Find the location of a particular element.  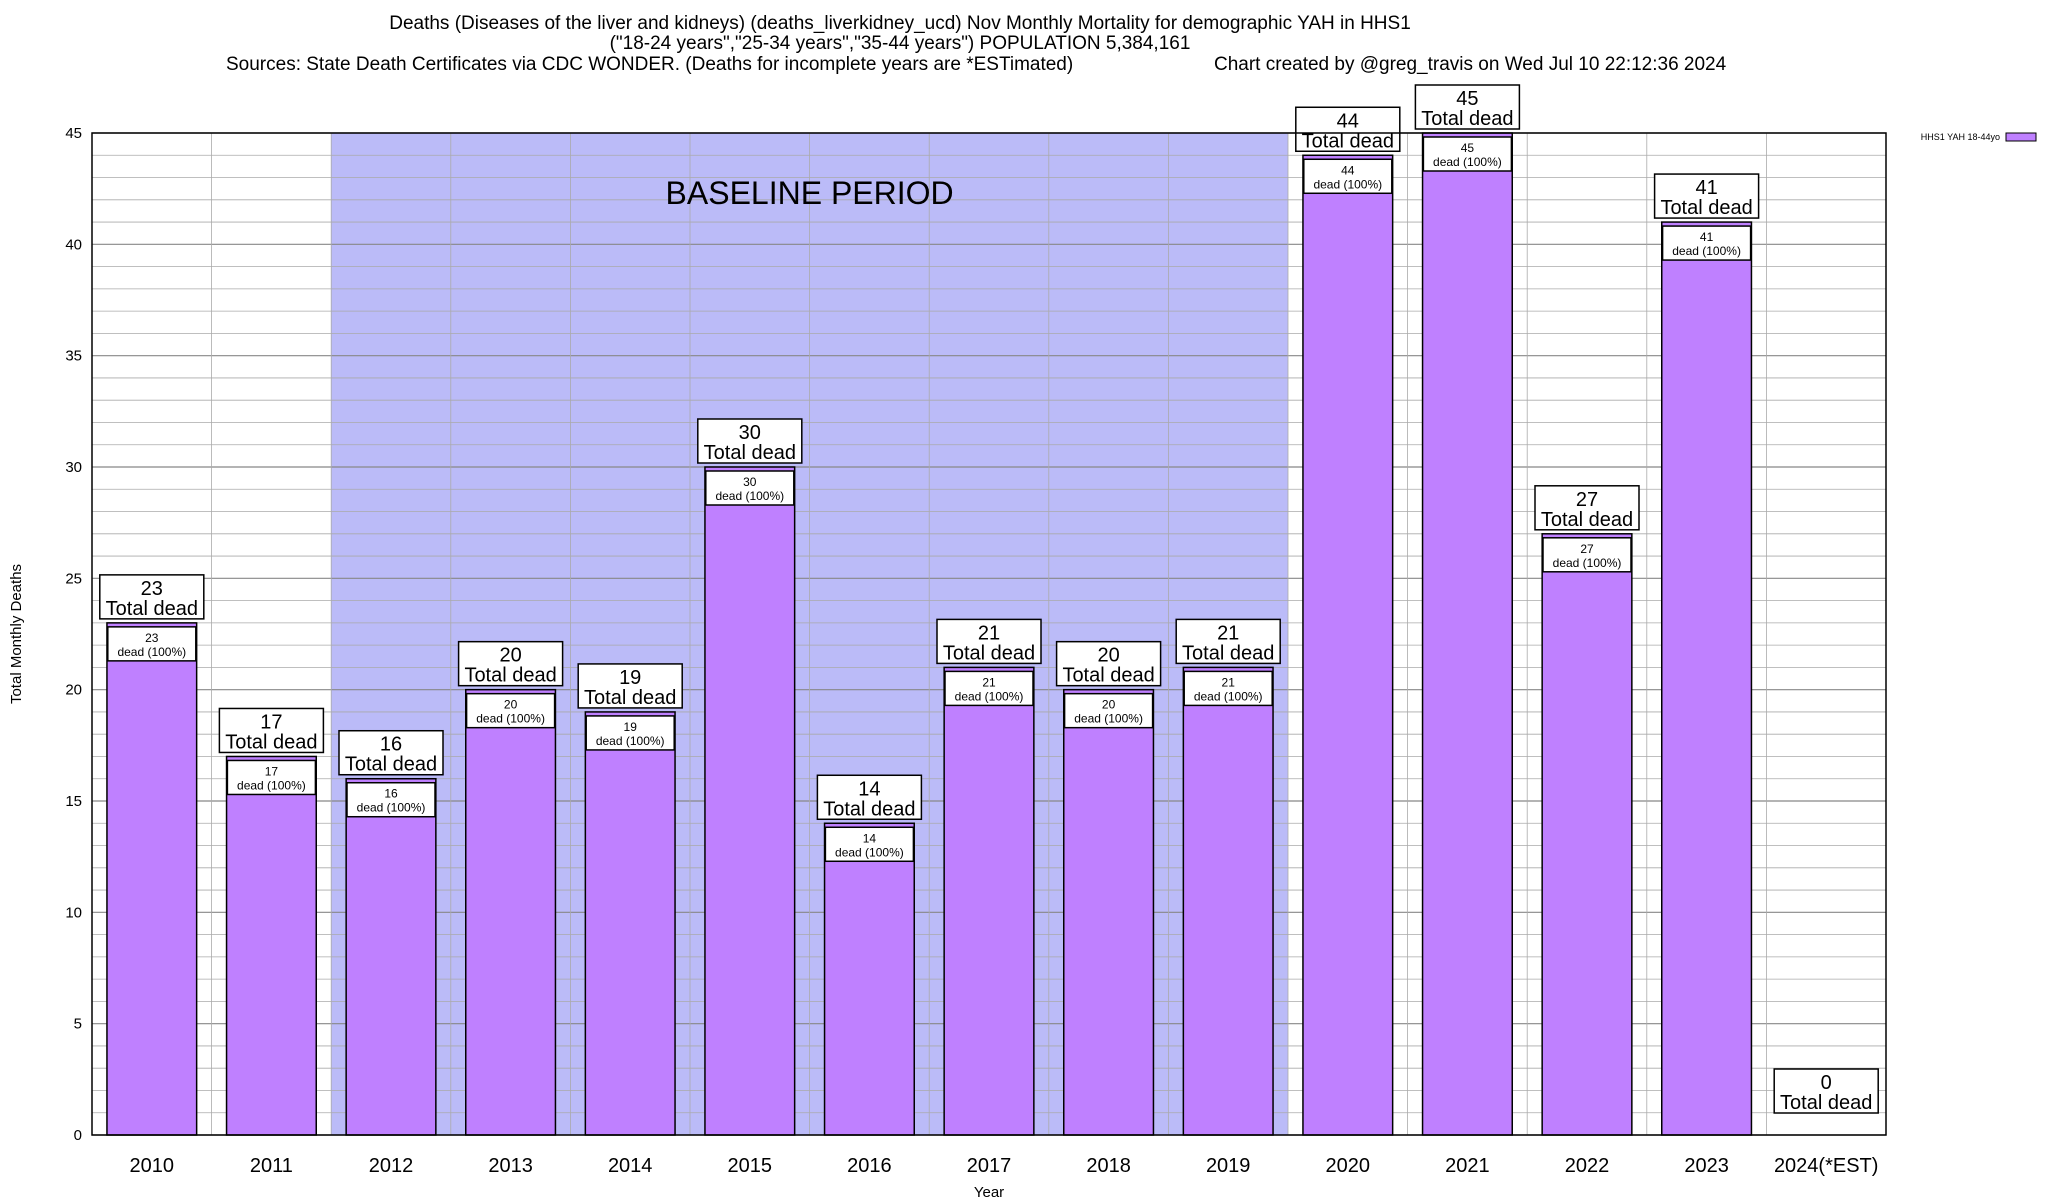

x-tick-label: 2016 is located at coordinates (869, 1166).